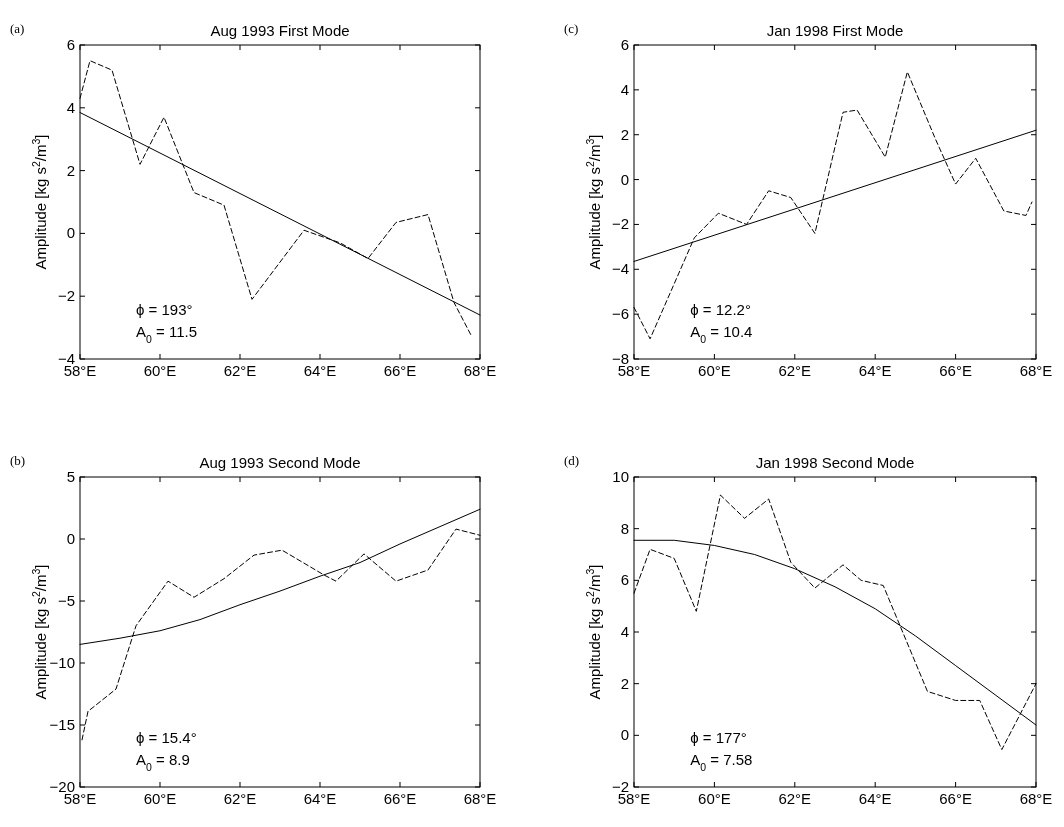 Image resolution: width=1064 pixels, height=827 pixels. Describe the element at coordinates (720, 309) in the screenshot. I see `annotation: ϕ = 12.2°` at that location.